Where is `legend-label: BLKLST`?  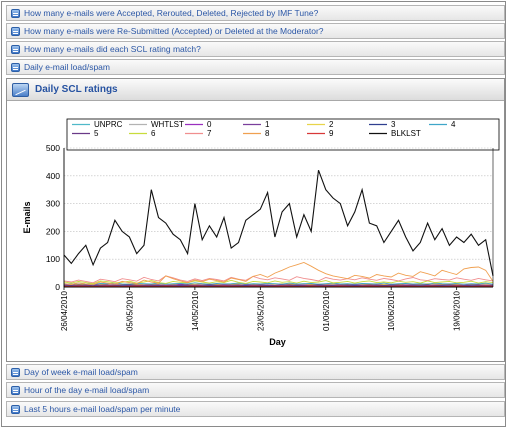
legend-label: BLKLST is located at coordinates (406, 133).